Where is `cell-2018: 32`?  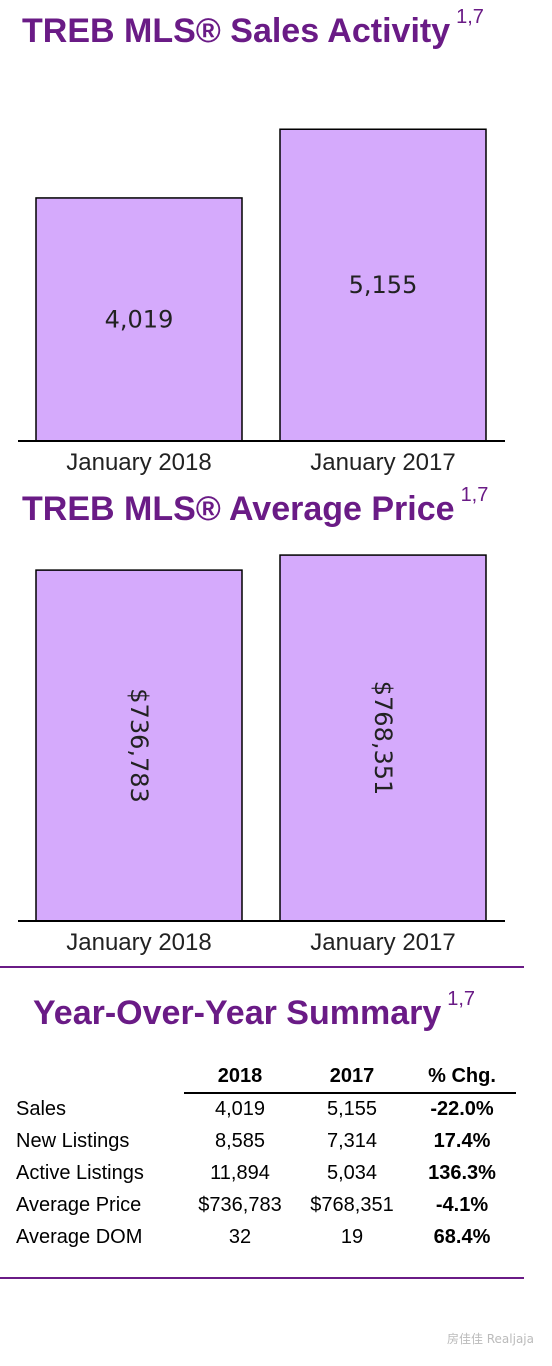 cell-2018: 32 is located at coordinates (240, 1237).